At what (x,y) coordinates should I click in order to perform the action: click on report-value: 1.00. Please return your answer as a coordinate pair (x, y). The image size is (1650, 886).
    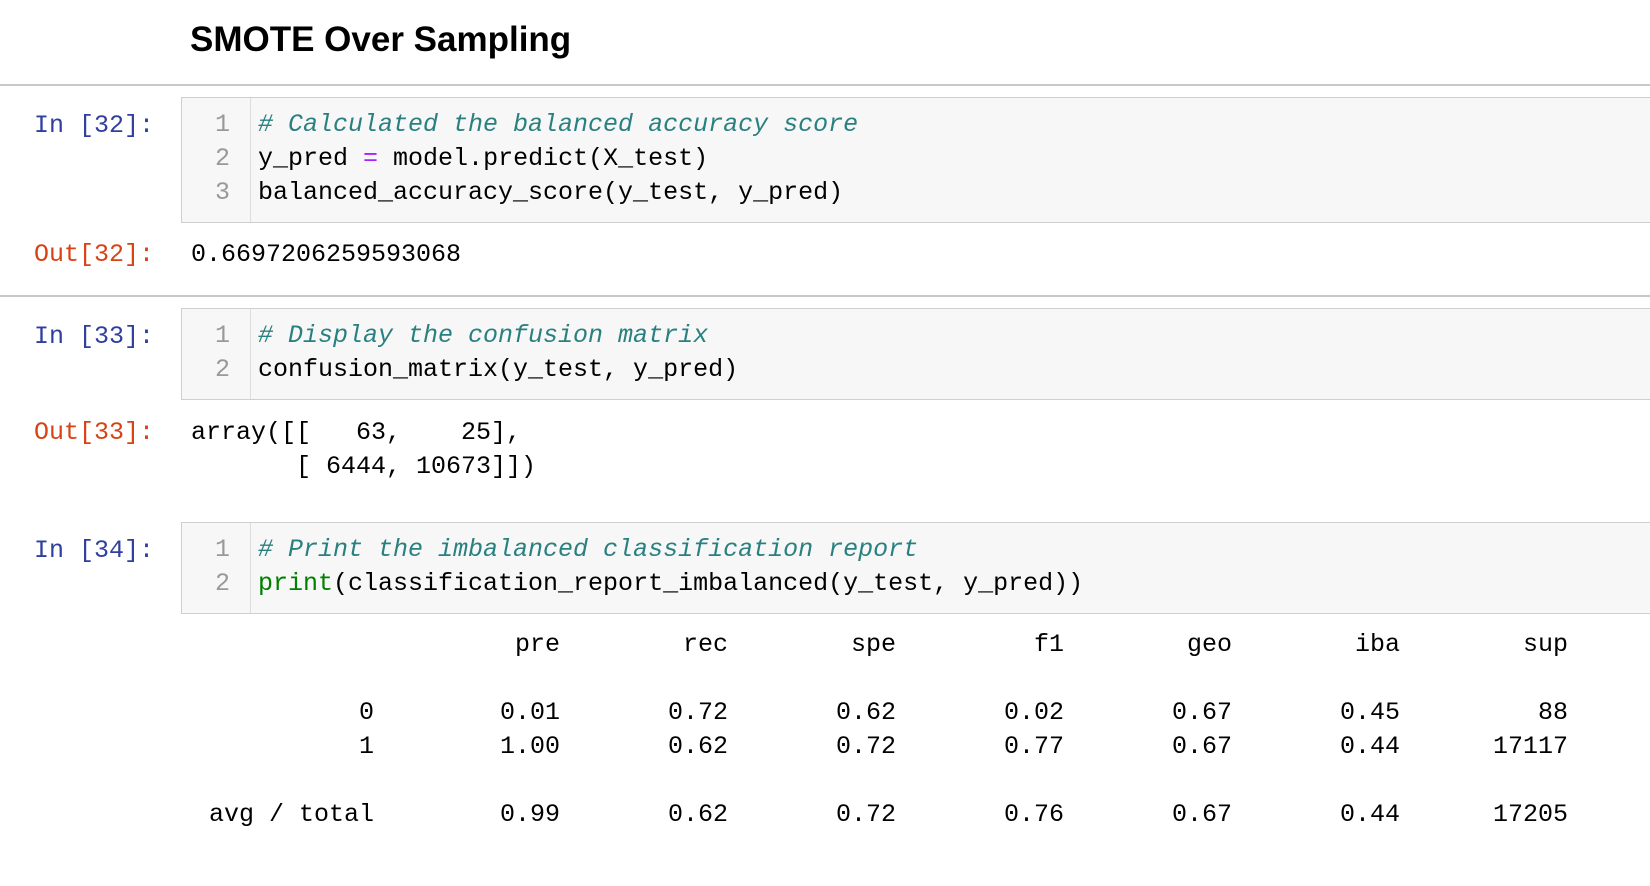
    Looking at the image, I should click on (529, 746).